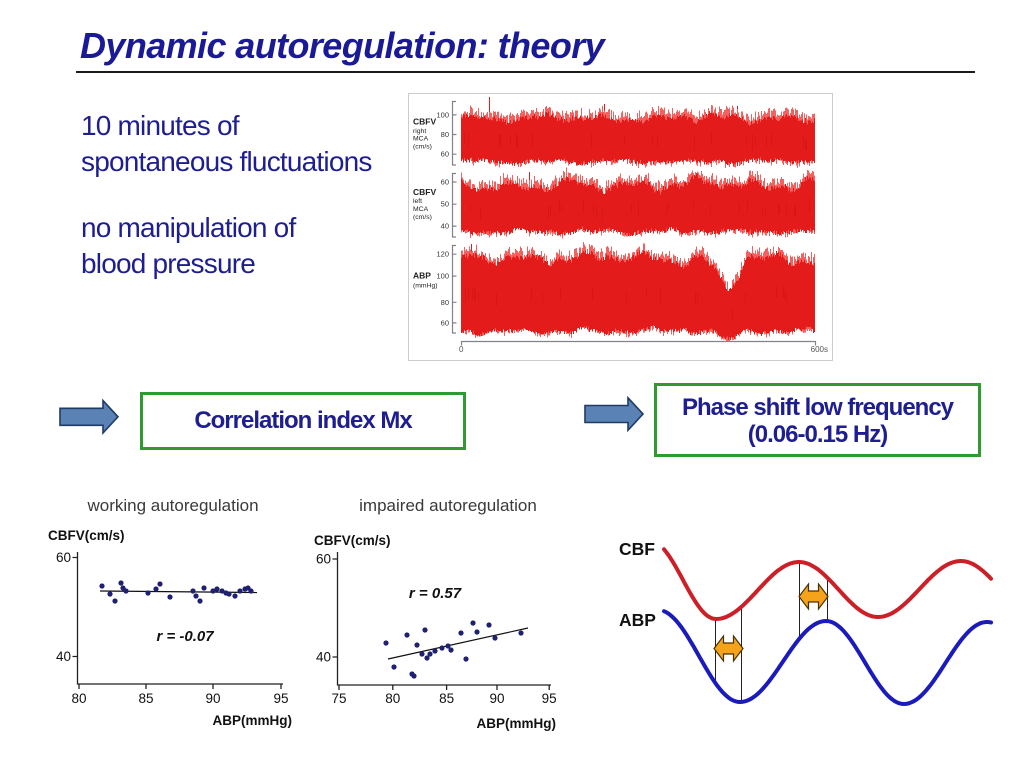  What do you see at coordinates (338, 698) in the screenshot?
I see `svg-text: 75` at bounding box center [338, 698].